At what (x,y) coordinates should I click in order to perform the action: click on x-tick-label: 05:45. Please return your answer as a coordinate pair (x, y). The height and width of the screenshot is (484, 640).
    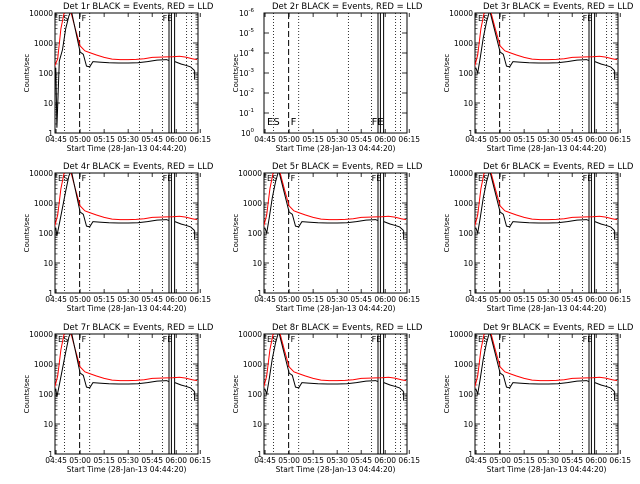
    Looking at the image, I should click on (572, 139).